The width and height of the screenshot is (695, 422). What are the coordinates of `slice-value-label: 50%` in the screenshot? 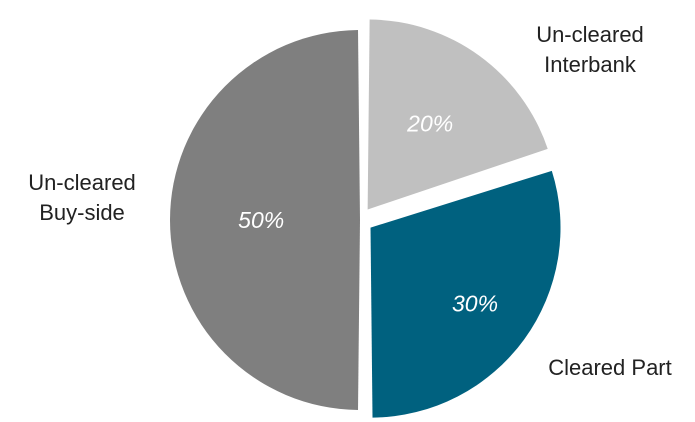 It's located at (261, 220).